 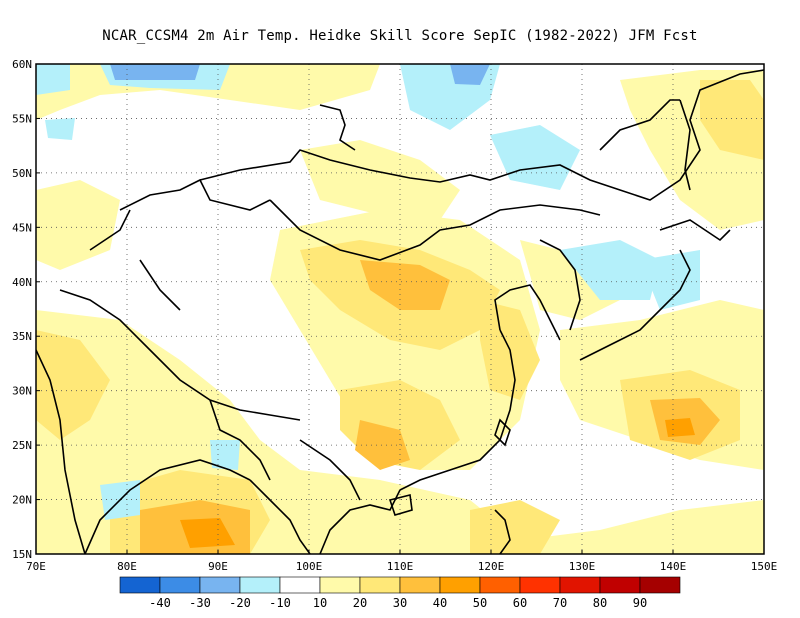 I want to click on colorbar, so click(x=400, y=585).